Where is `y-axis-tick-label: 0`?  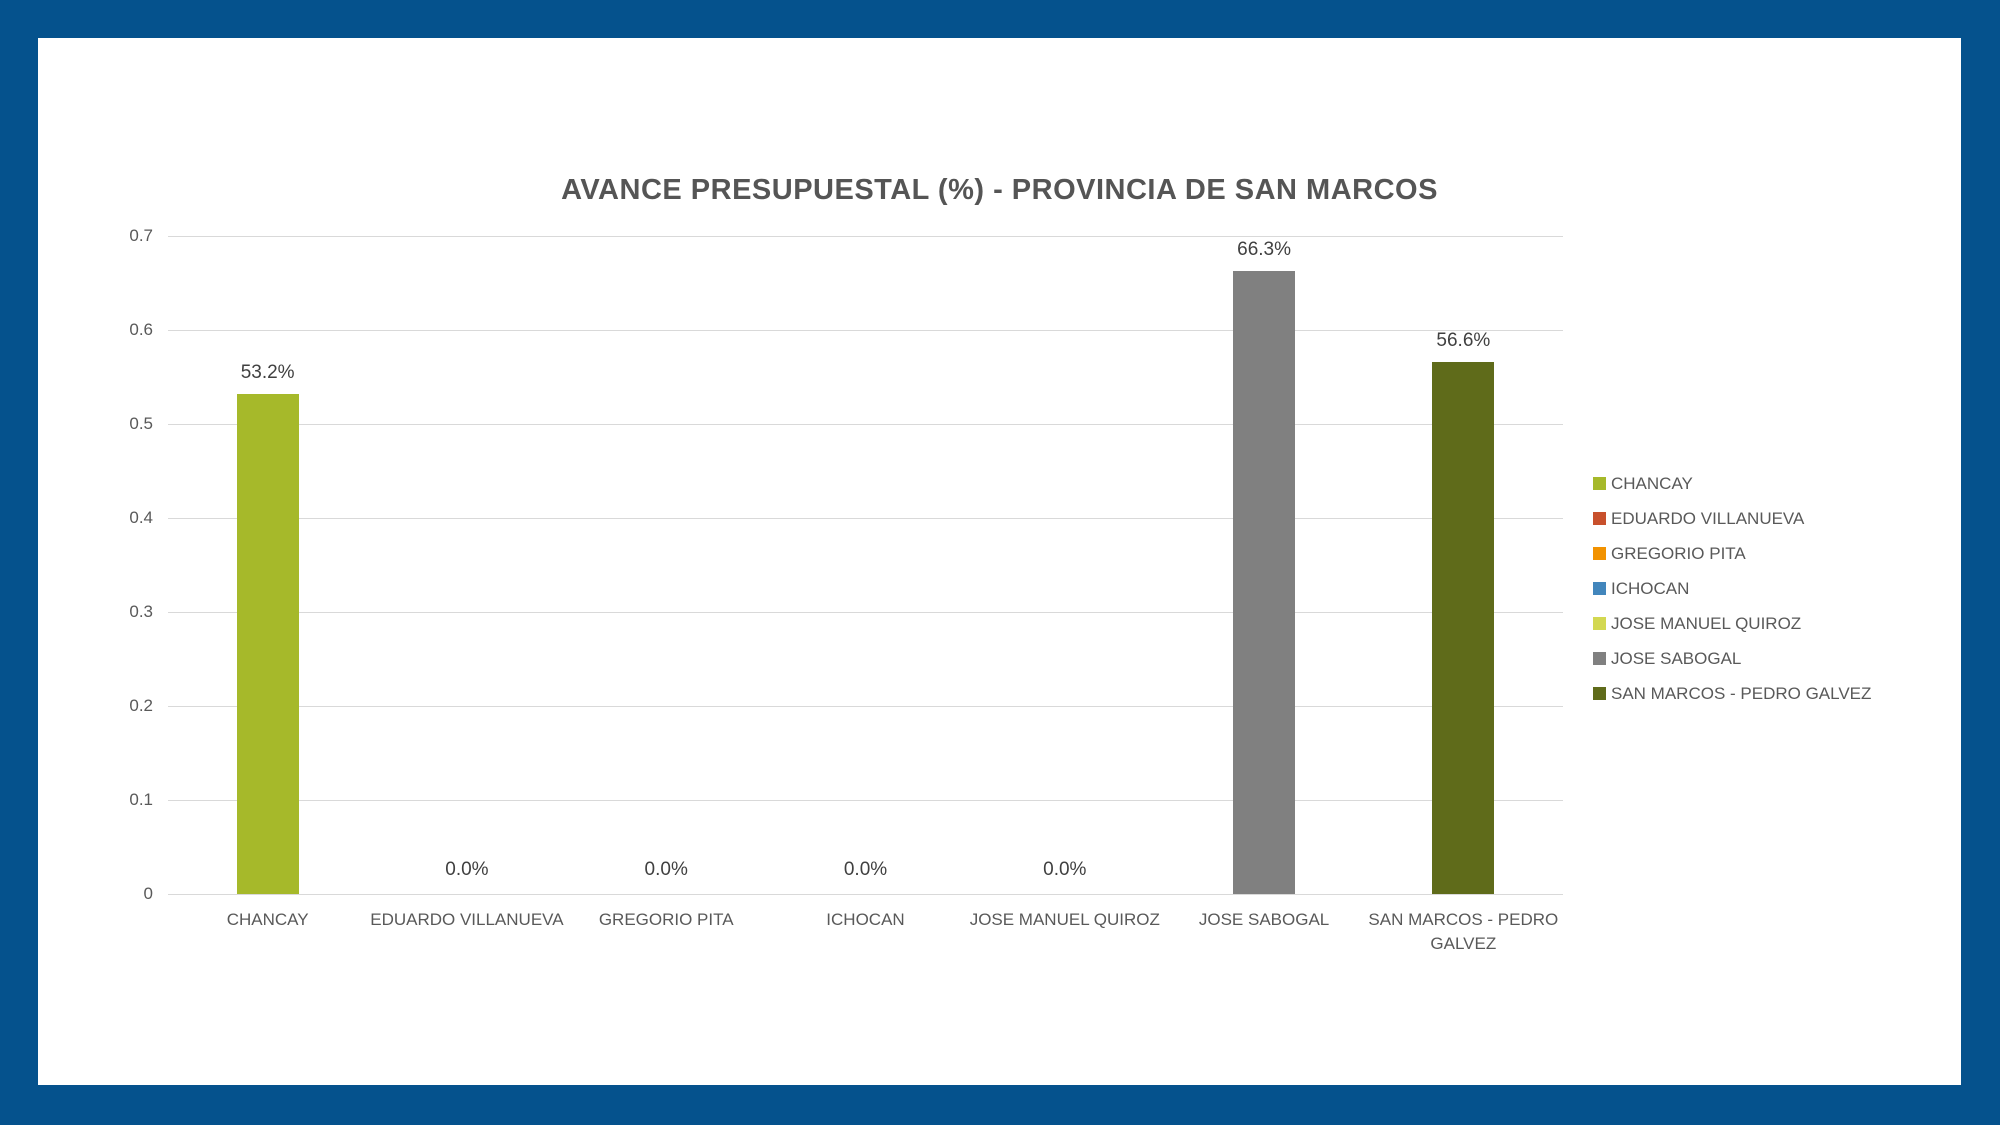
y-axis-tick-label: 0 is located at coordinates (148, 893).